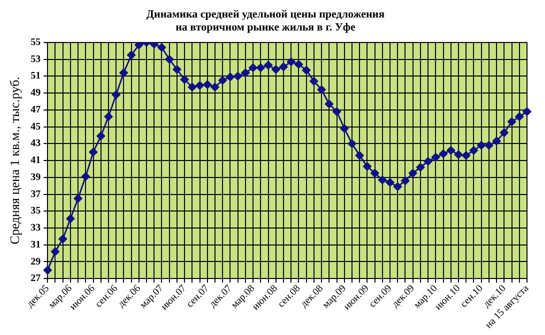  I want to click on y-tick-label: 39, so click(35, 177).